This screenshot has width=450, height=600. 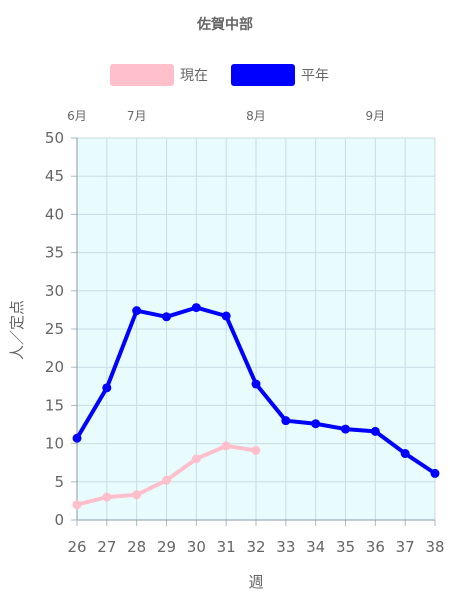 What do you see at coordinates (54, 405) in the screenshot?
I see `y-tick-label: 15` at bounding box center [54, 405].